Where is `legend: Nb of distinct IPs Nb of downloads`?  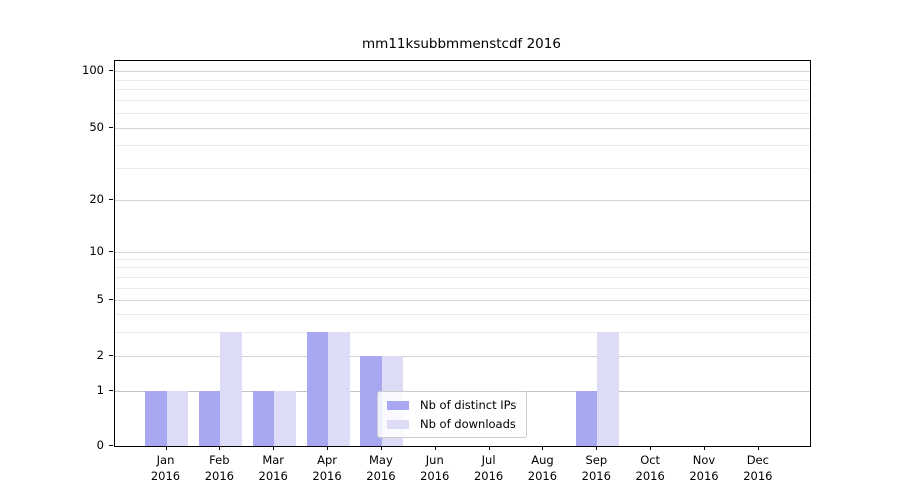
legend: Nb of distinct IPs Nb of downloads is located at coordinates (452, 414).